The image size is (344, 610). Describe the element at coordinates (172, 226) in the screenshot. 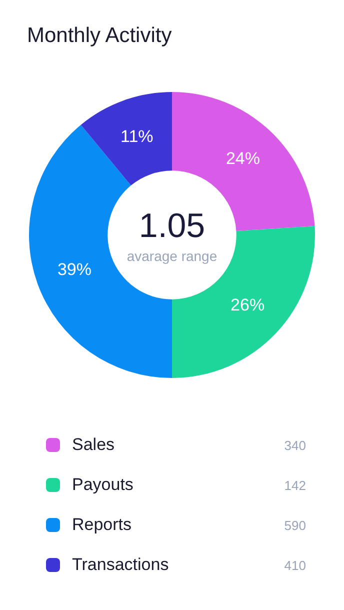

I see `text: 1.05` at that location.